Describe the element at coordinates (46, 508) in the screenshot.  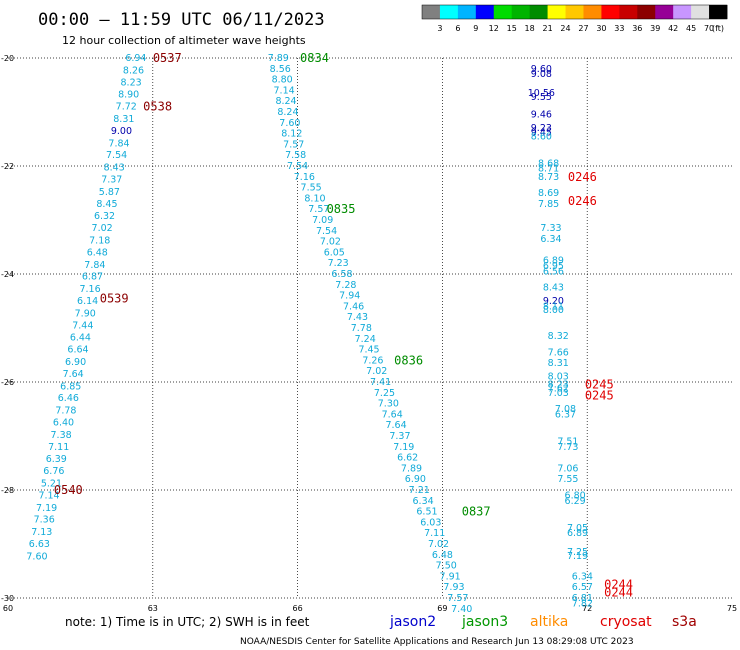
I see `swh-value-s3a: 7.19` at that location.